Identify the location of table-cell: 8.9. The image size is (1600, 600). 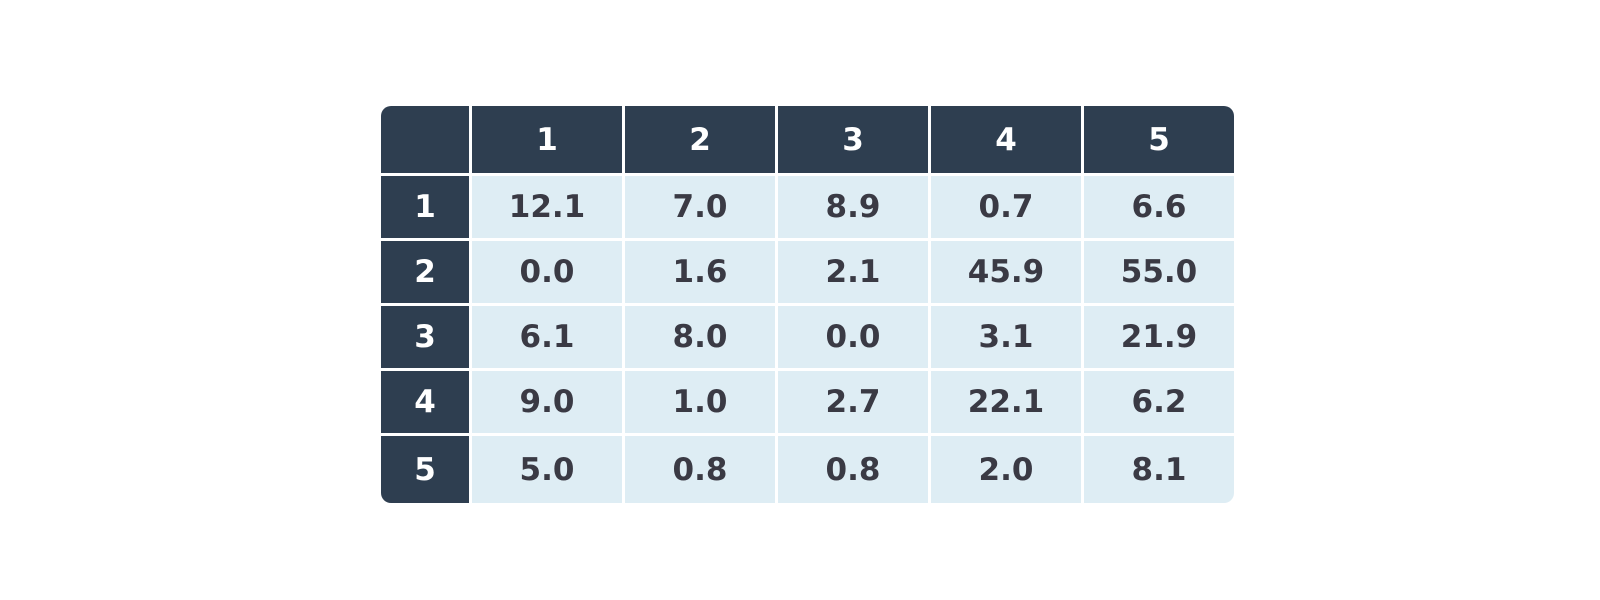
(853, 207).